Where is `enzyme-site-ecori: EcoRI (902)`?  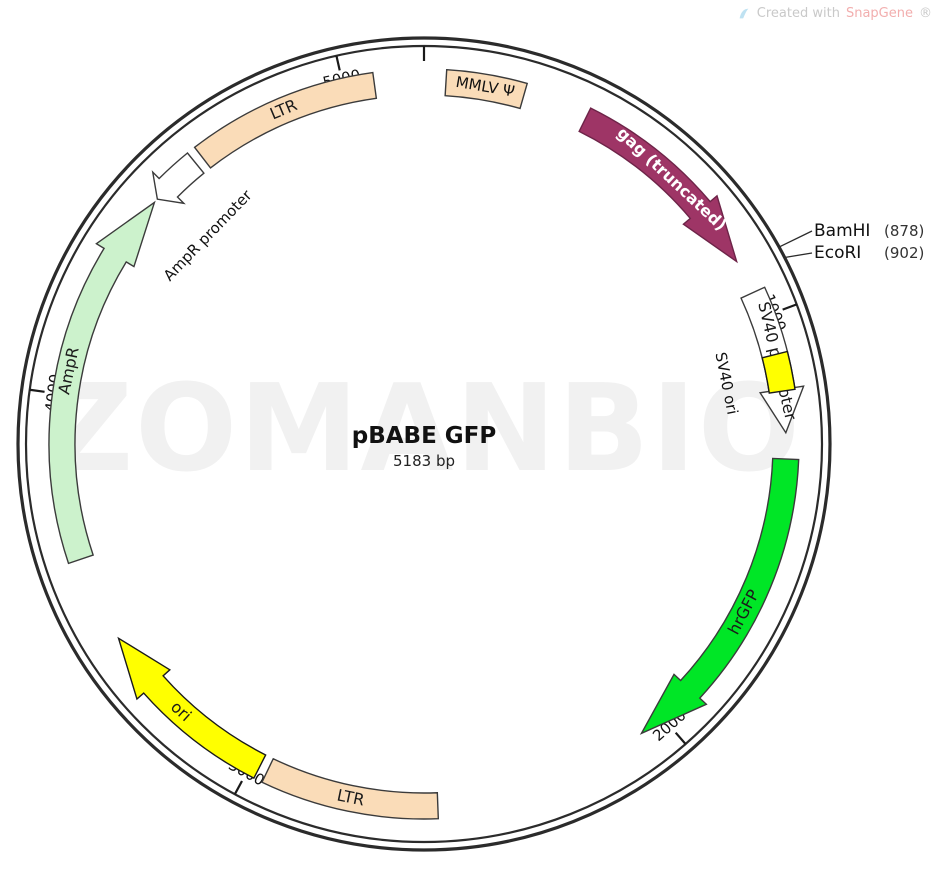
enzyme-site-ecori: EcoRI (902) is located at coordinates (854, 253).